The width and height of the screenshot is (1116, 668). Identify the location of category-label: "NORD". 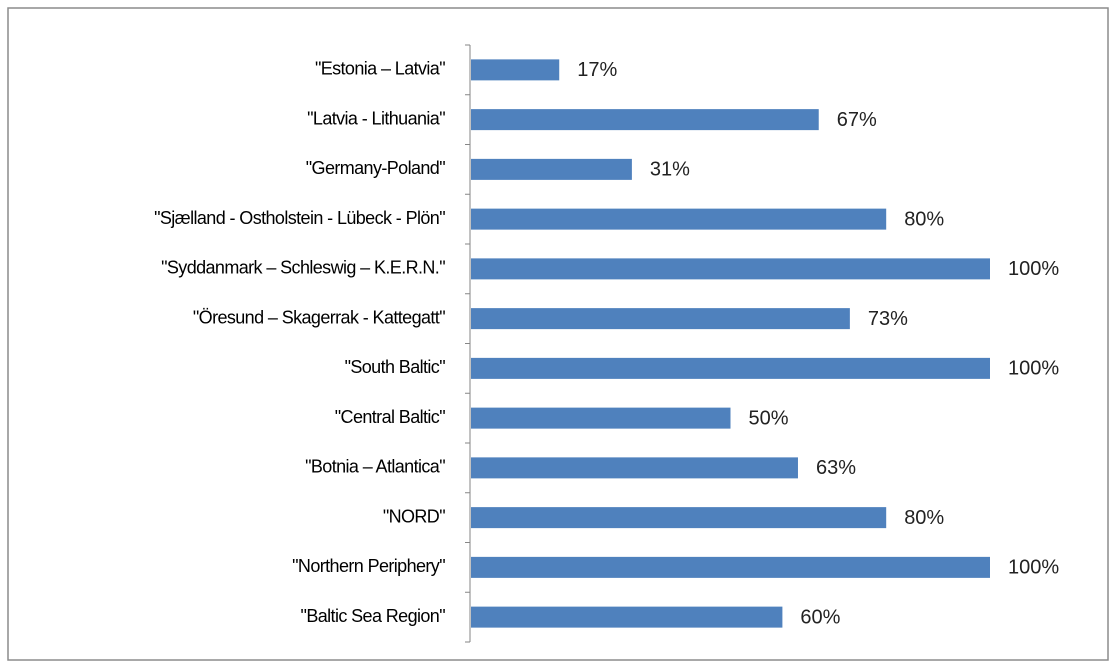
(414, 516).